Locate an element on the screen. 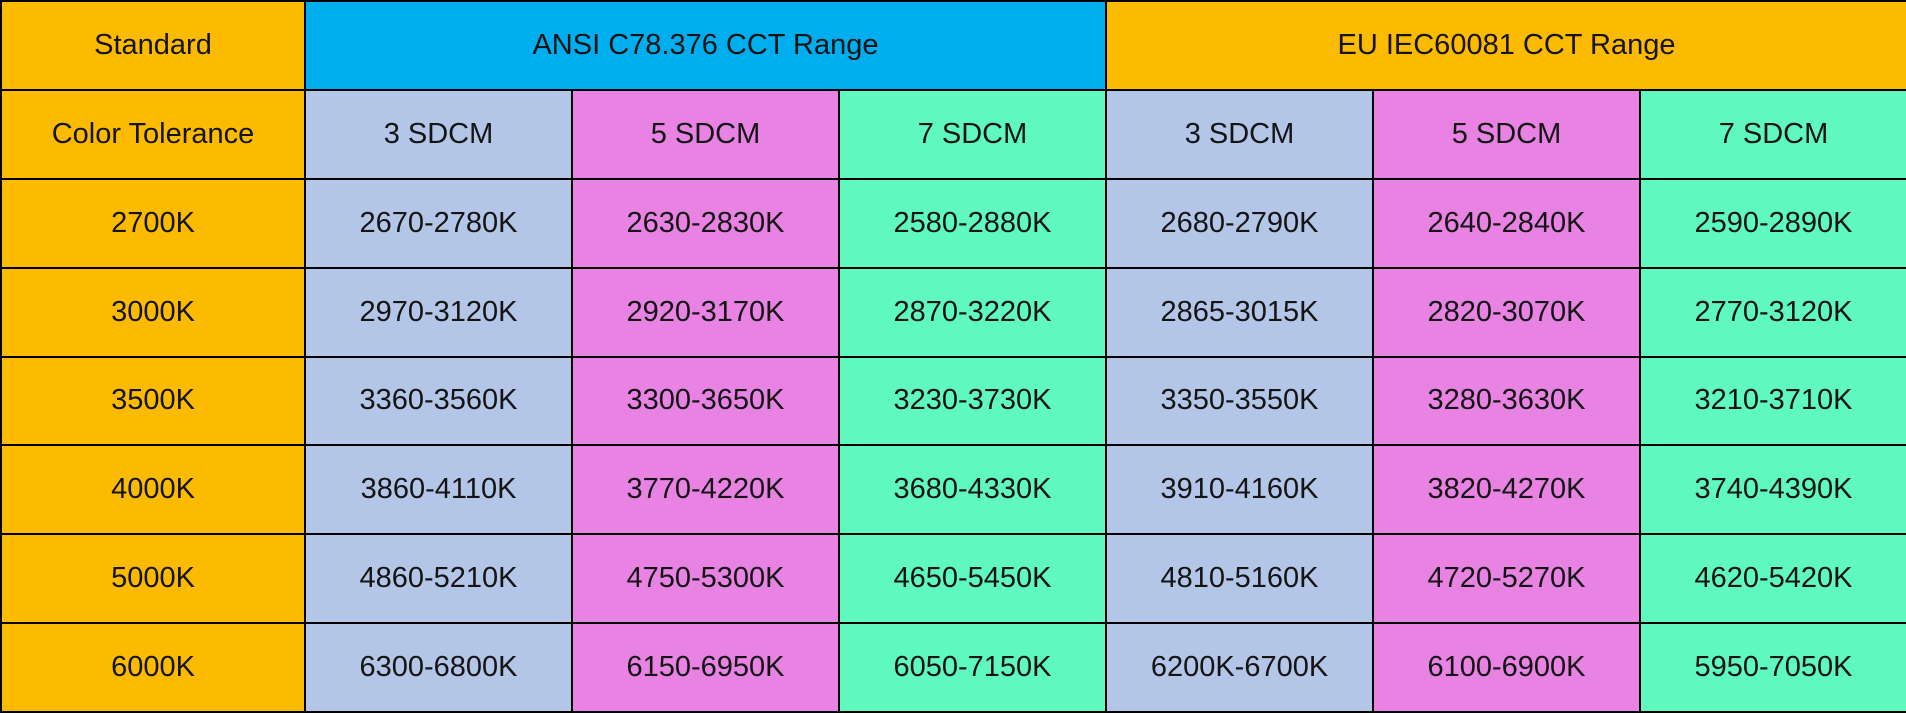 The height and width of the screenshot is (713, 1906). range-cell: 3350-3550K is located at coordinates (1239, 401).